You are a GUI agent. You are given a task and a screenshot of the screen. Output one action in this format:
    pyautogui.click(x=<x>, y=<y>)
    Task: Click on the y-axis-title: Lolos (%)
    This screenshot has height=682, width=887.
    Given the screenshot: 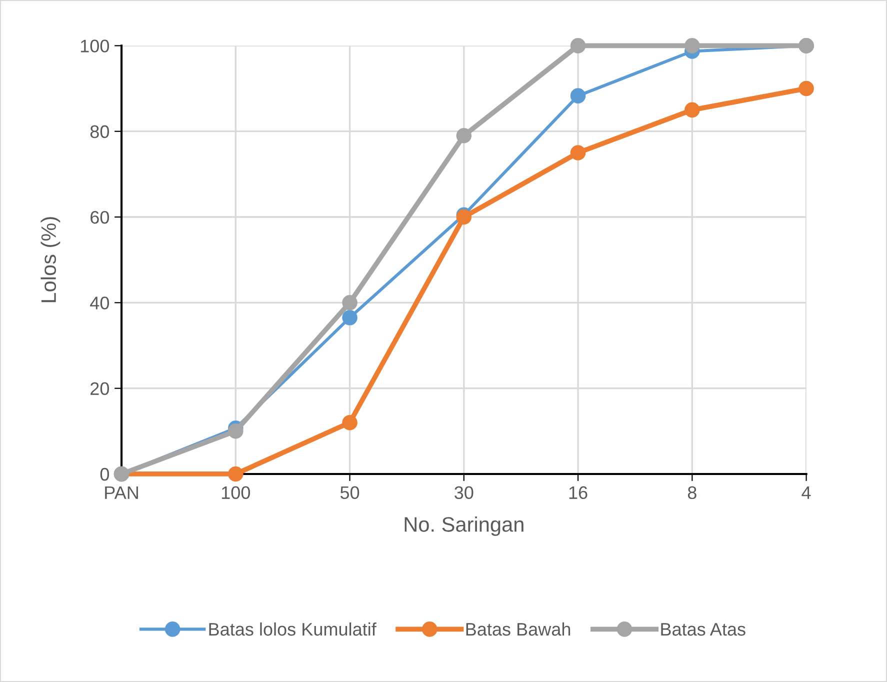 What is the action you would take?
    pyautogui.click(x=50, y=259)
    